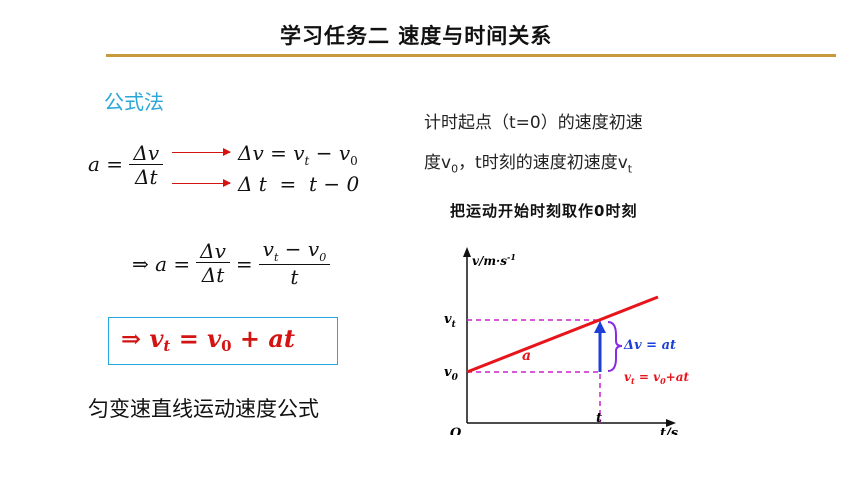 The height and width of the screenshot is (484, 860). I want to click on delta-t-expression: Δ t = t − 0, so click(299, 184).